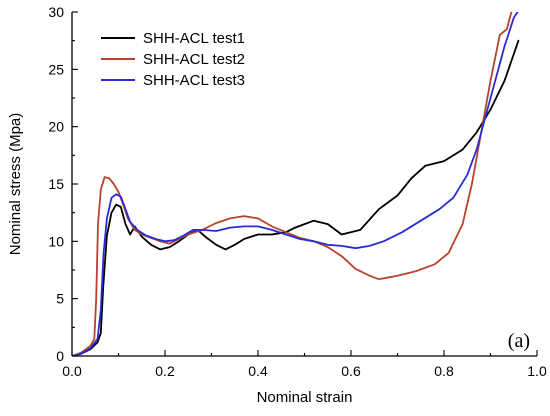 The height and width of the screenshot is (416, 550). What do you see at coordinates (194, 38) in the screenshot?
I see `legend-label-1: SHH-ACL test1` at bounding box center [194, 38].